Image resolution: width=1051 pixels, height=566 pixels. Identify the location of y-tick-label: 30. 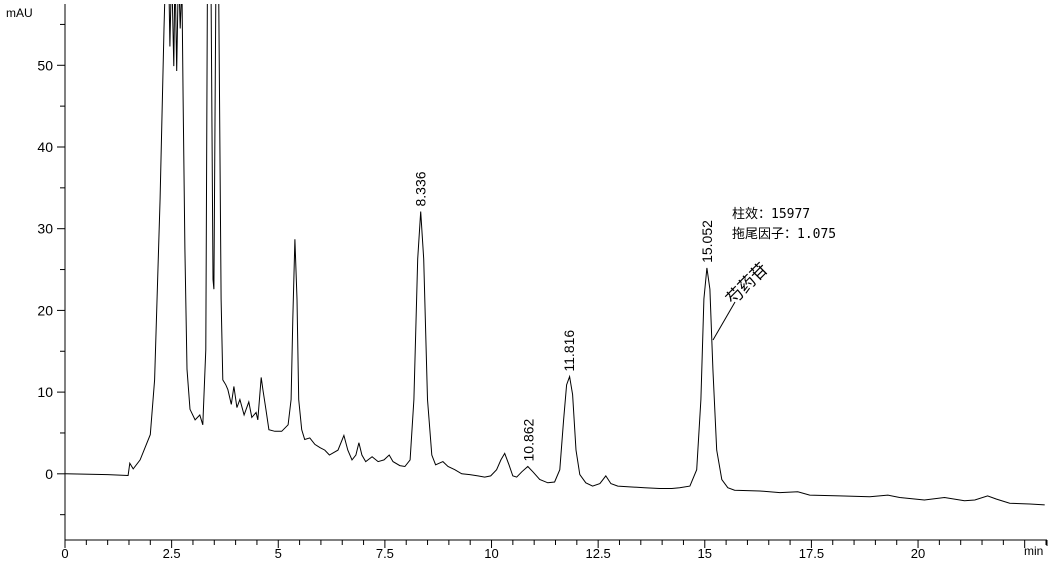
(45, 229).